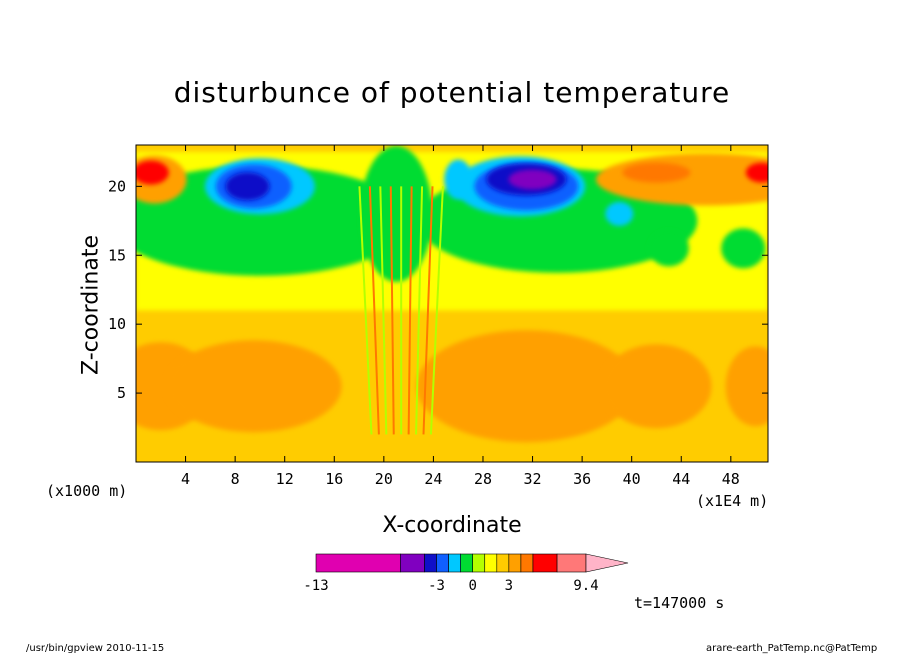  I want to click on x-tick-label: 40, so click(632, 479).